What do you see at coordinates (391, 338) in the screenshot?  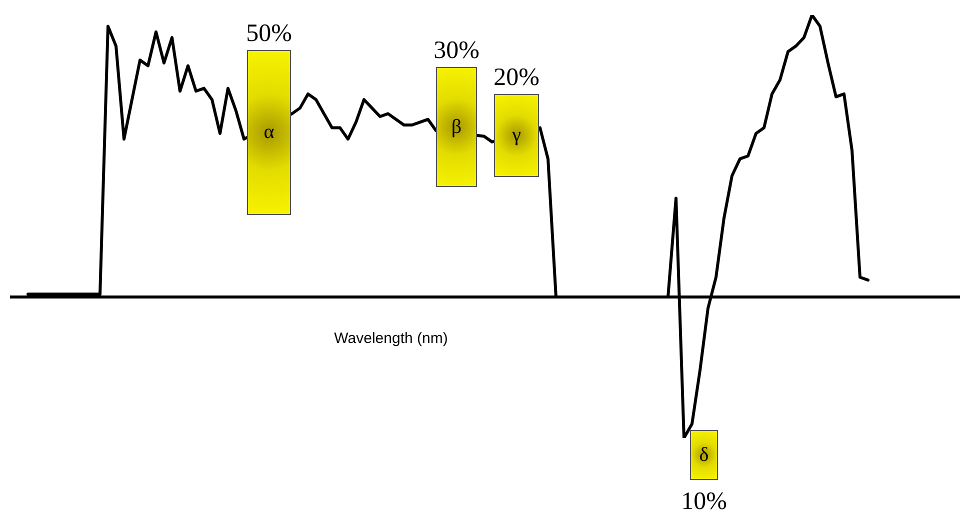 I see `x-axis-title: Wavelength (nm)` at bounding box center [391, 338].